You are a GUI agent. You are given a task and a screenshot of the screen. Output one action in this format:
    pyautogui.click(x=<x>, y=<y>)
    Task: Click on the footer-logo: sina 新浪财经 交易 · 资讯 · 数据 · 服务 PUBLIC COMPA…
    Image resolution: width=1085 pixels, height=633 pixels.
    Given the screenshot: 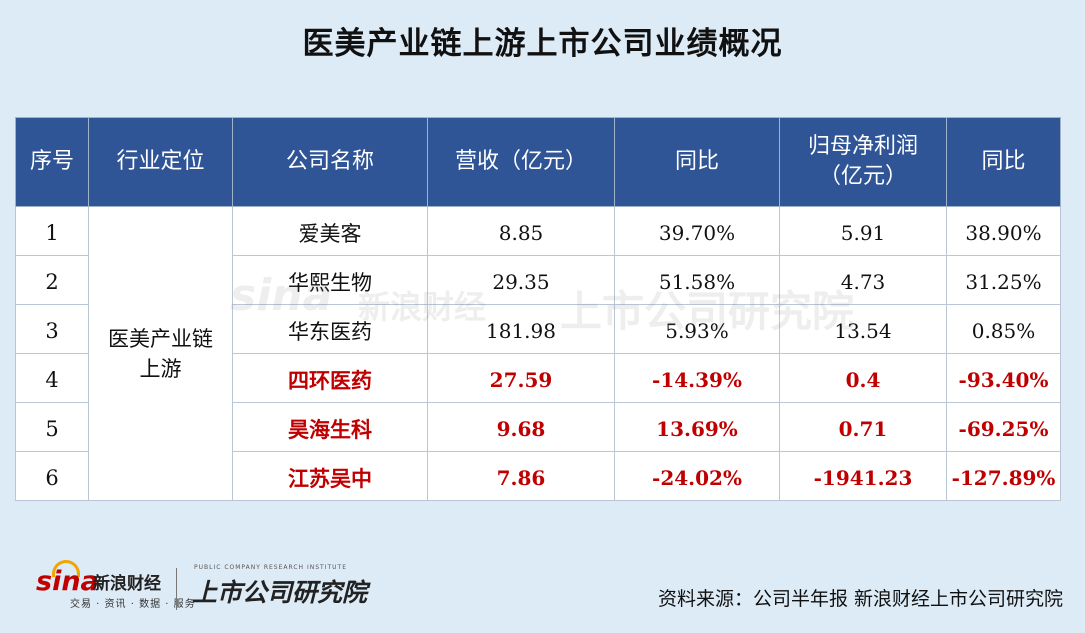 What is the action you would take?
    pyautogui.click(x=216, y=587)
    